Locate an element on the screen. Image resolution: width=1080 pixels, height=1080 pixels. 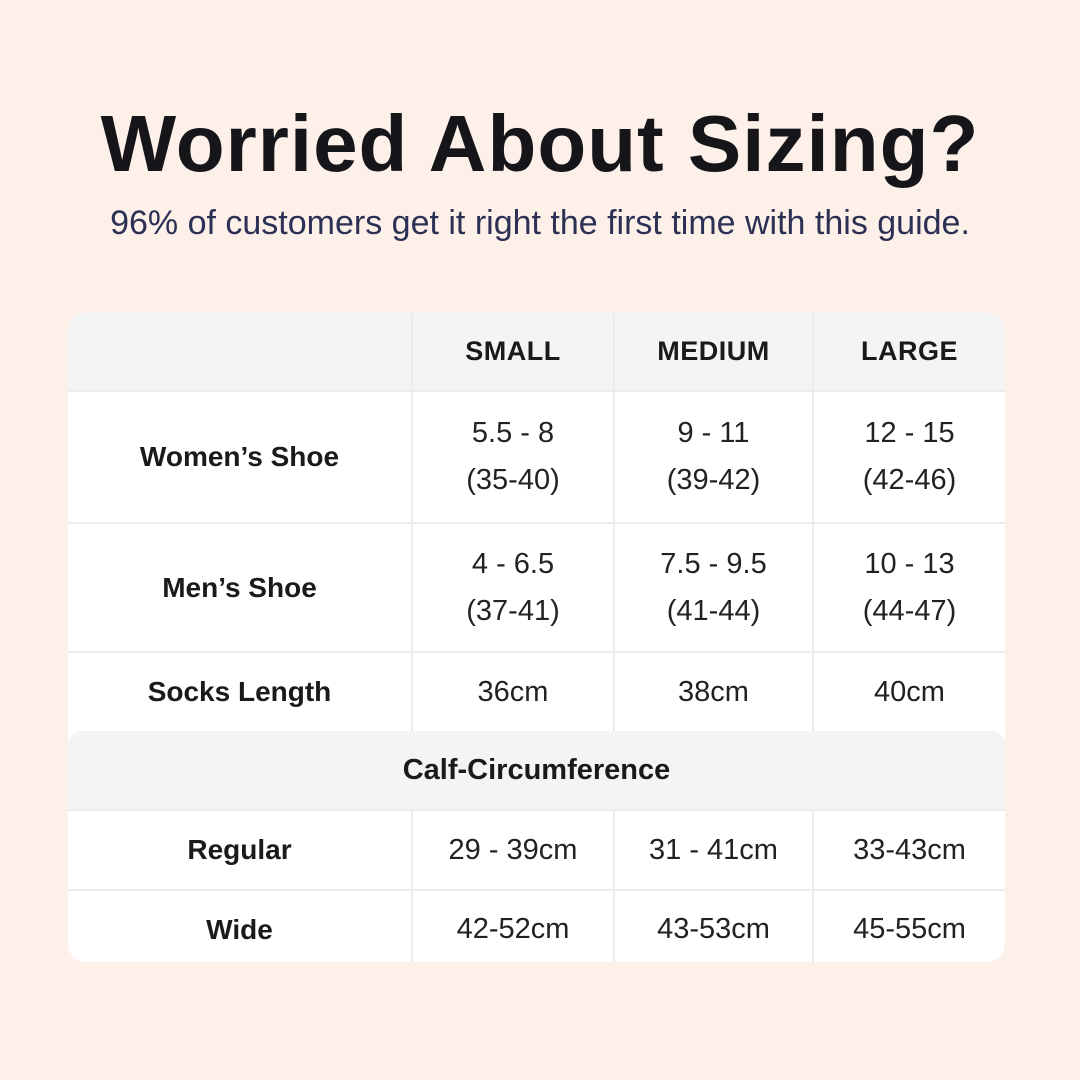
cell-wide-small: 42-52cm is located at coordinates (512, 926).